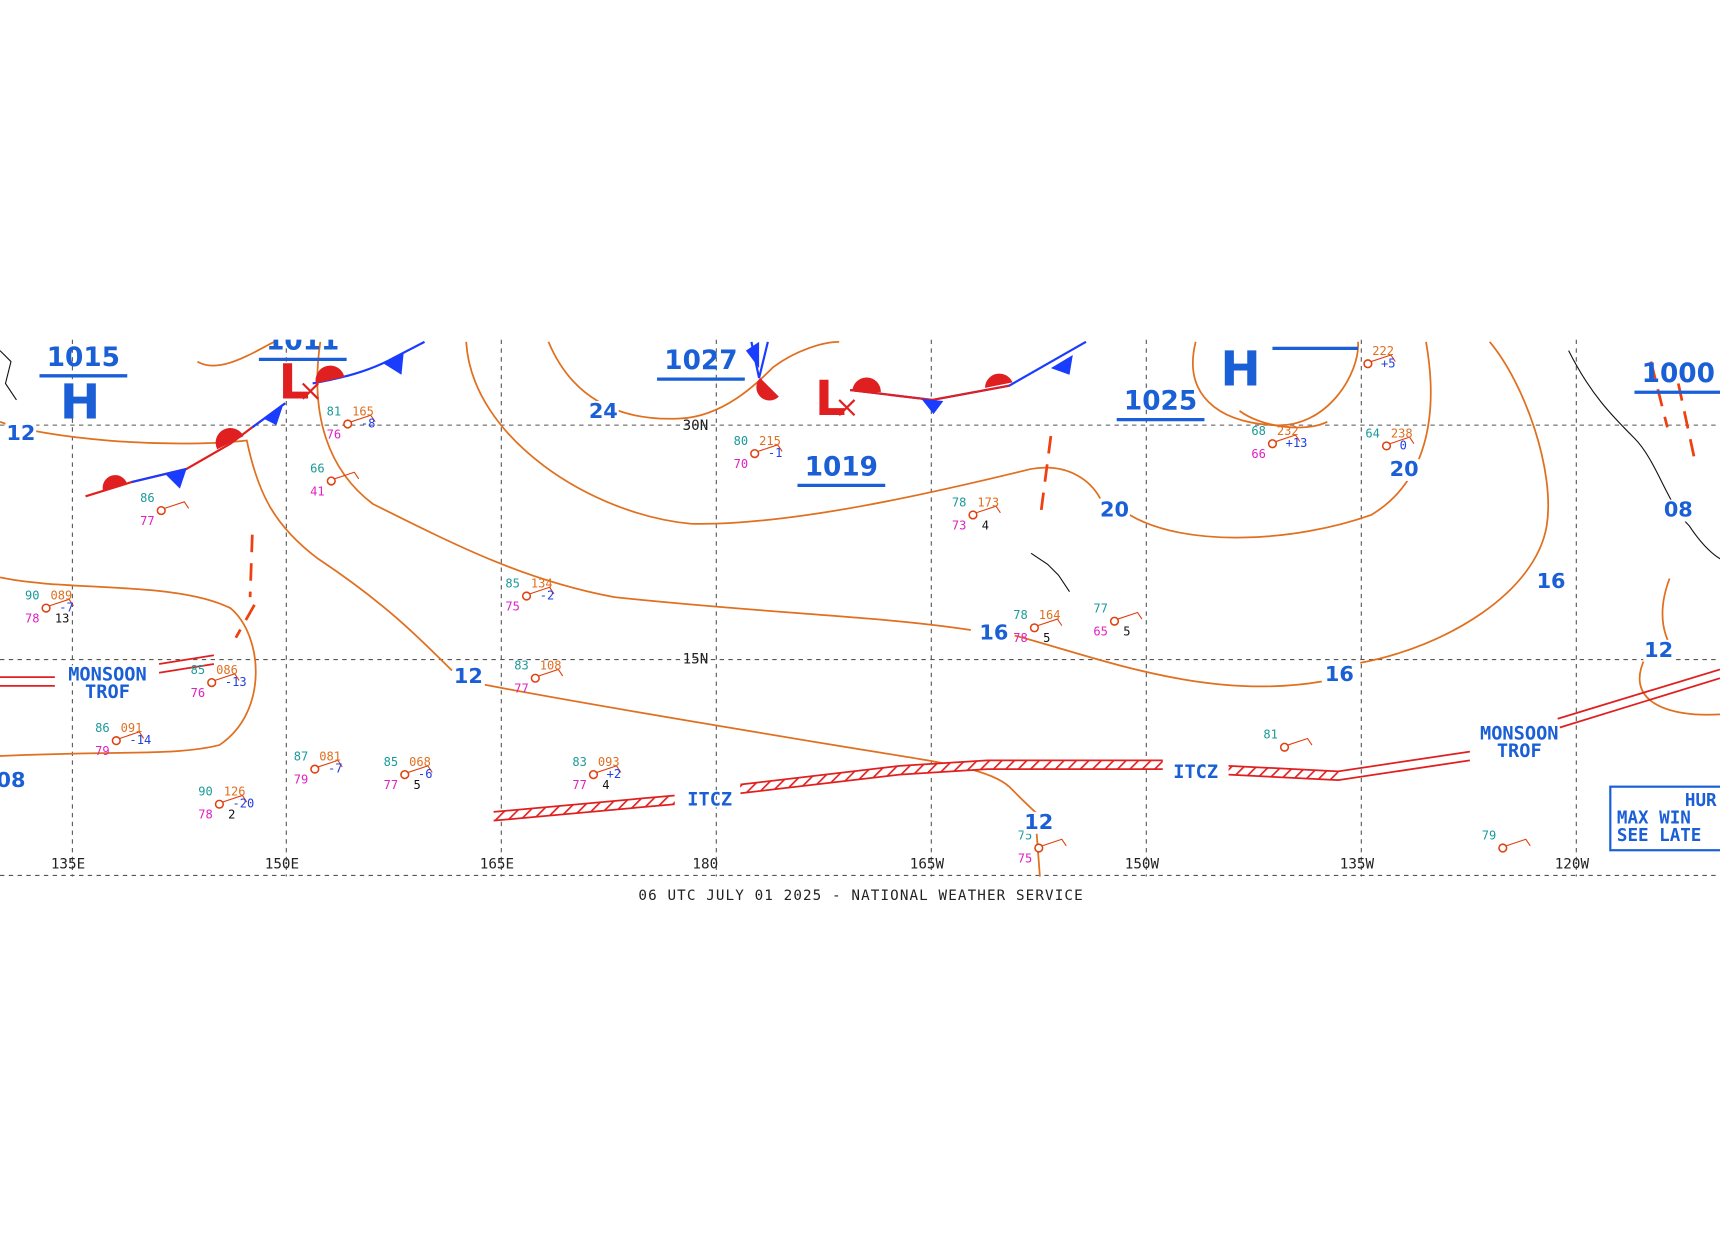 This screenshot has height=1260, width=1720. What do you see at coordinates (614, 774) in the screenshot?
I see `station-change: +2` at bounding box center [614, 774].